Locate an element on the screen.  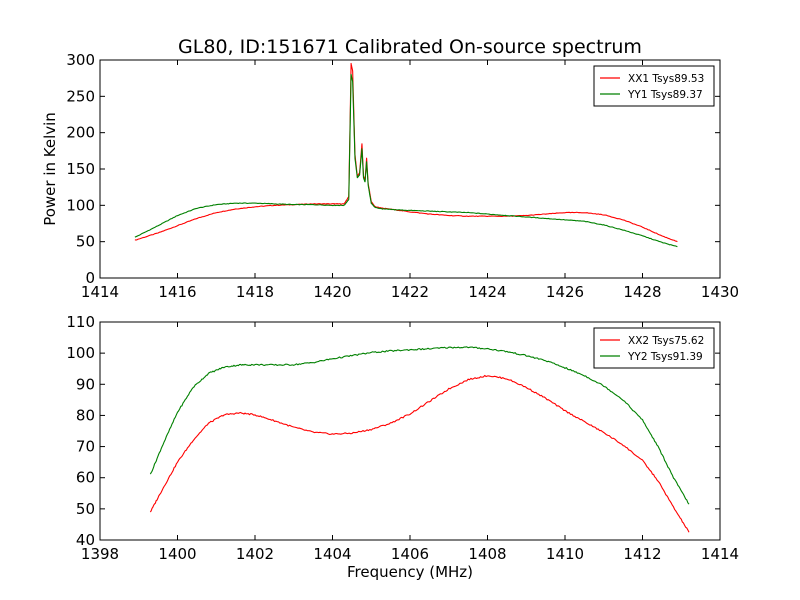
x-tick-label: 1416 is located at coordinates (177, 292).